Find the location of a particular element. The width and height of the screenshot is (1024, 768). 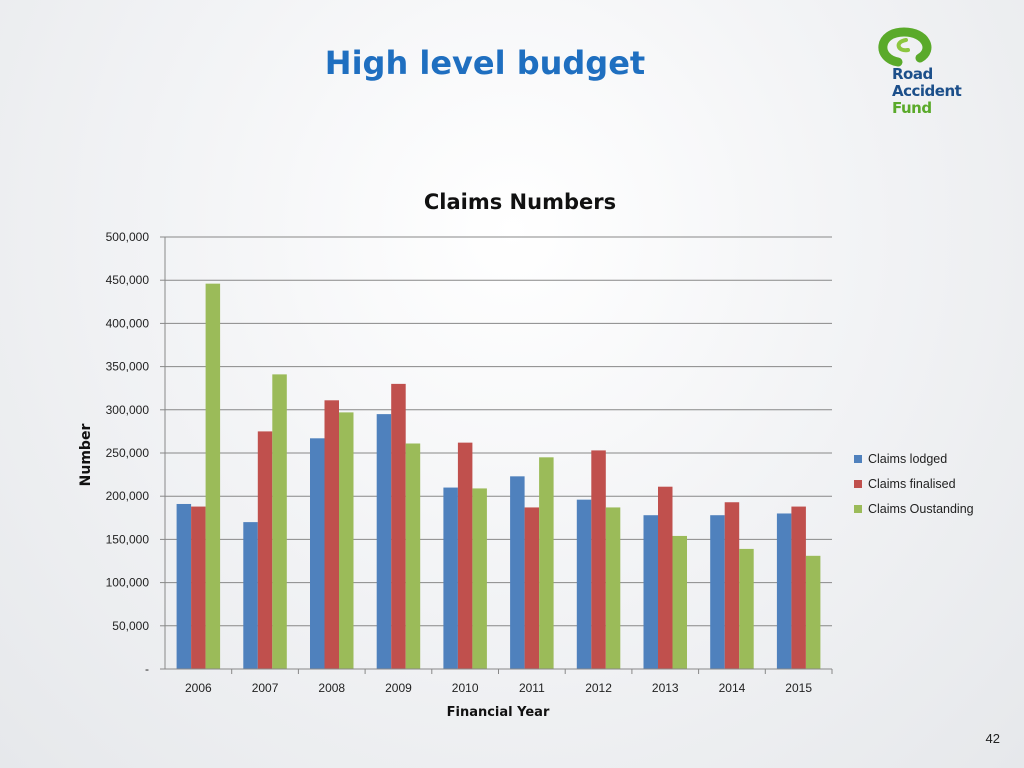

bar-claims-oustanding-2010 is located at coordinates (479, 578).